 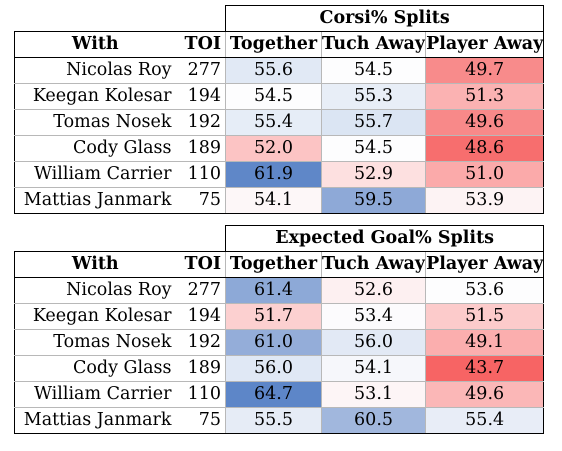 I want to click on table-row: William Carrier 110 64.7 53.1 49.6, so click(x=279, y=394).